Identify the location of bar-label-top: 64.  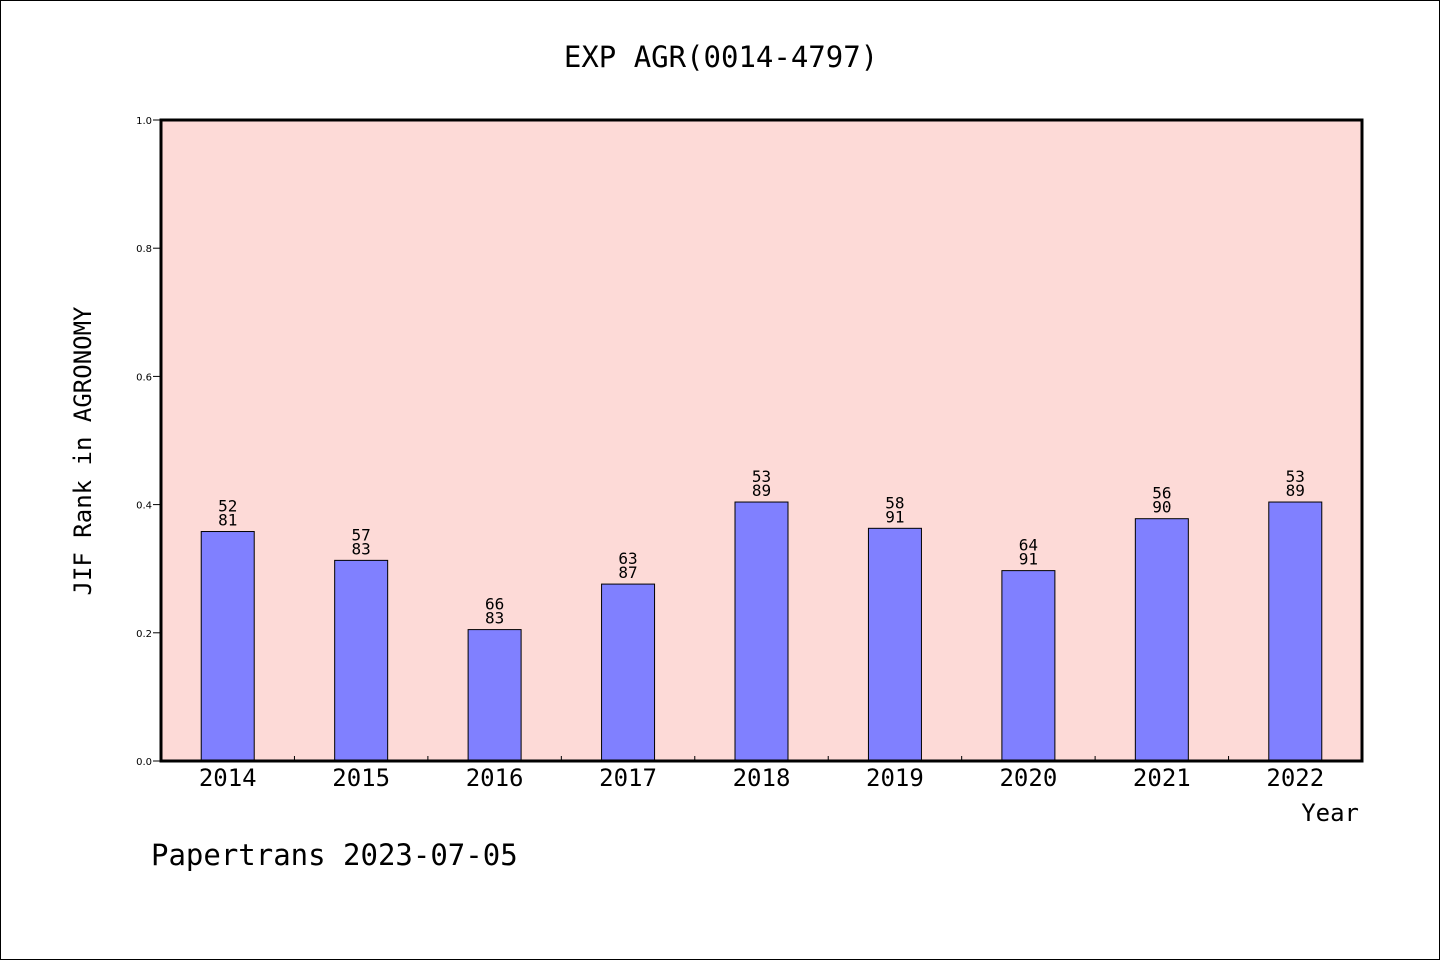
(1028, 545).